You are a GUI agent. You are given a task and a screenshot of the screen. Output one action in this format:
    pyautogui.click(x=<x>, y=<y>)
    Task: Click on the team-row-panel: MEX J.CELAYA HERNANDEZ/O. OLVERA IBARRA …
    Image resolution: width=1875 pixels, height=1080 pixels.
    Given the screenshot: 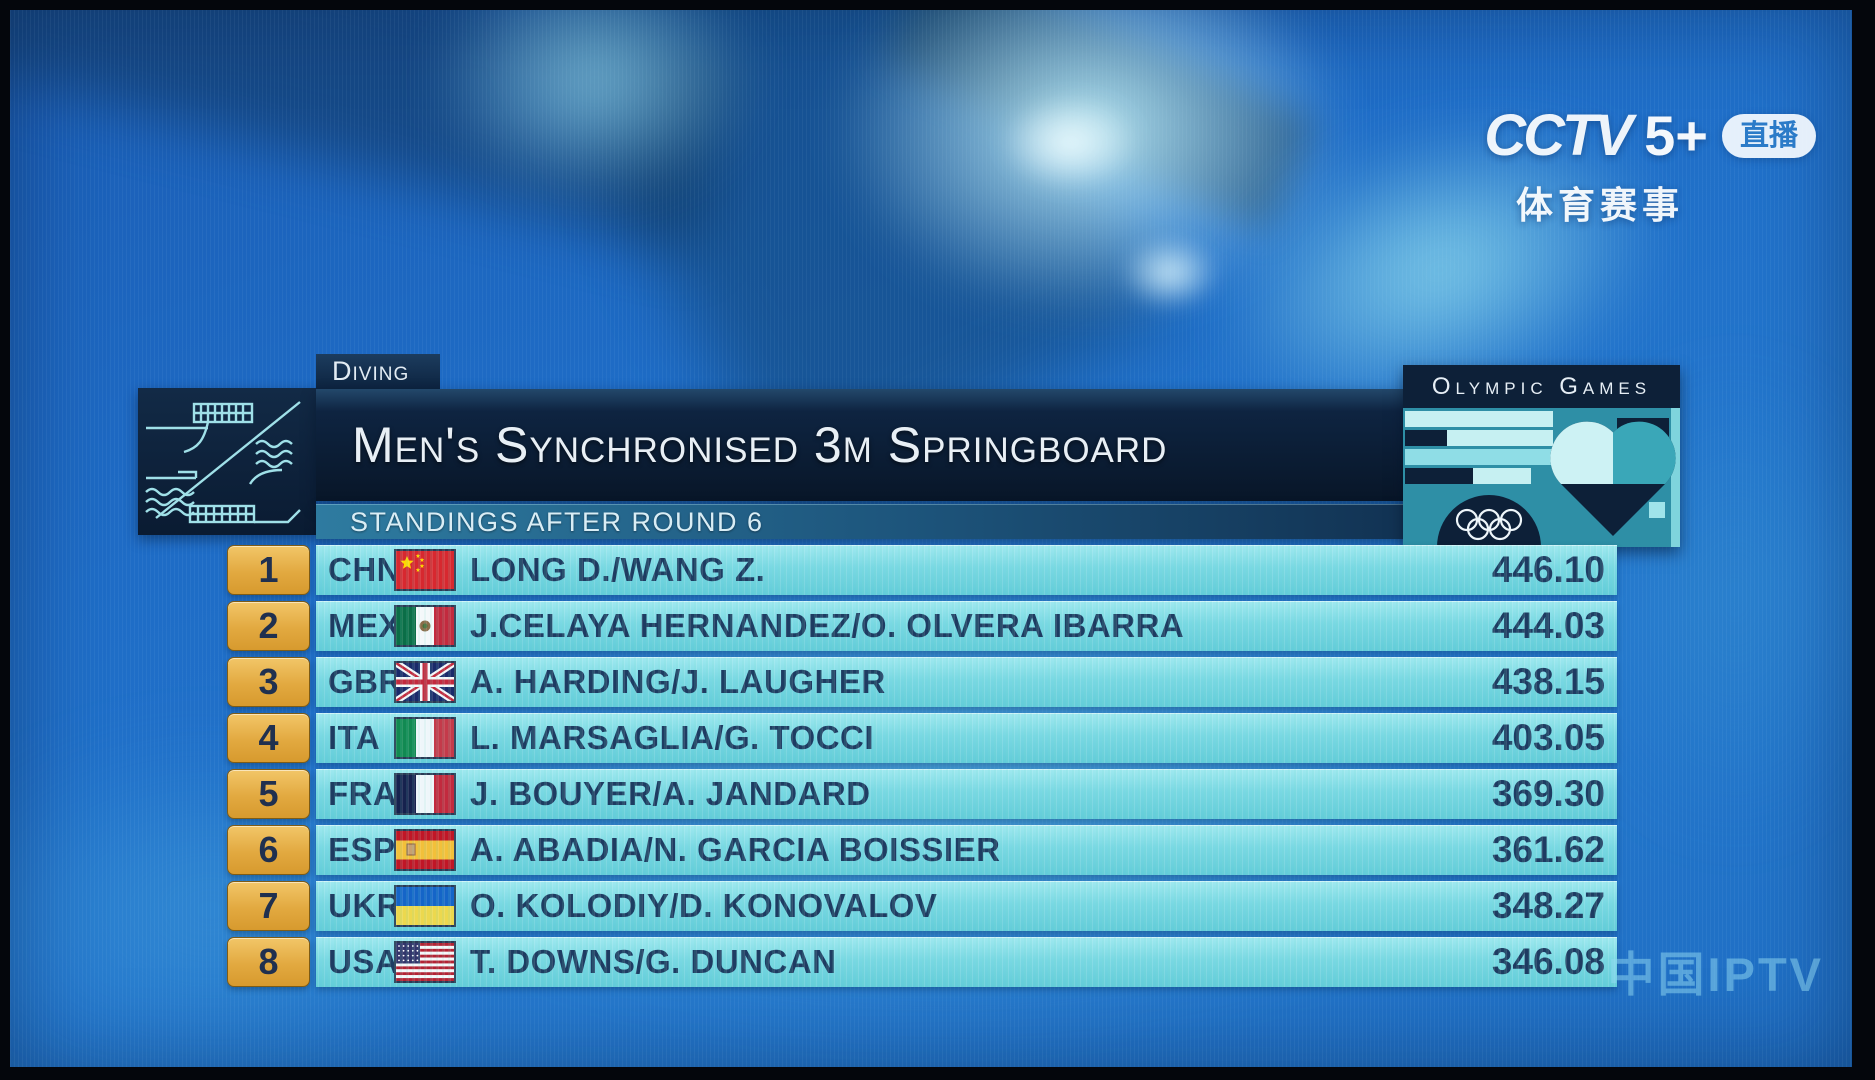 What is the action you would take?
    pyautogui.click(x=966, y=626)
    